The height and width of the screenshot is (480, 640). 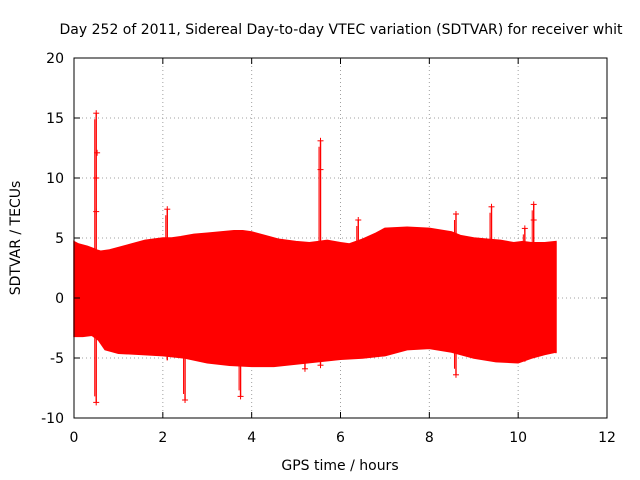 What do you see at coordinates (518, 438) in the screenshot?
I see `x-tick-label: 10` at bounding box center [518, 438].